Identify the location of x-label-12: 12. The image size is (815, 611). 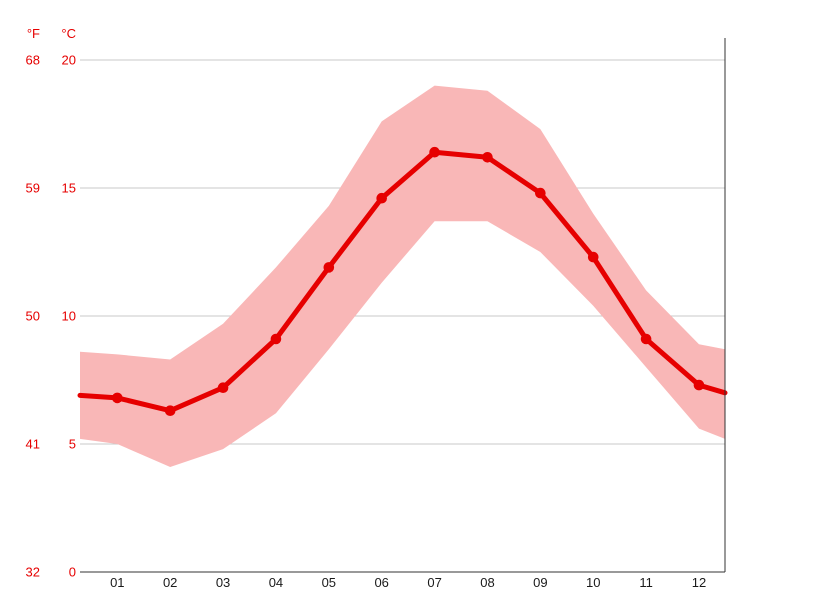
(699, 582).